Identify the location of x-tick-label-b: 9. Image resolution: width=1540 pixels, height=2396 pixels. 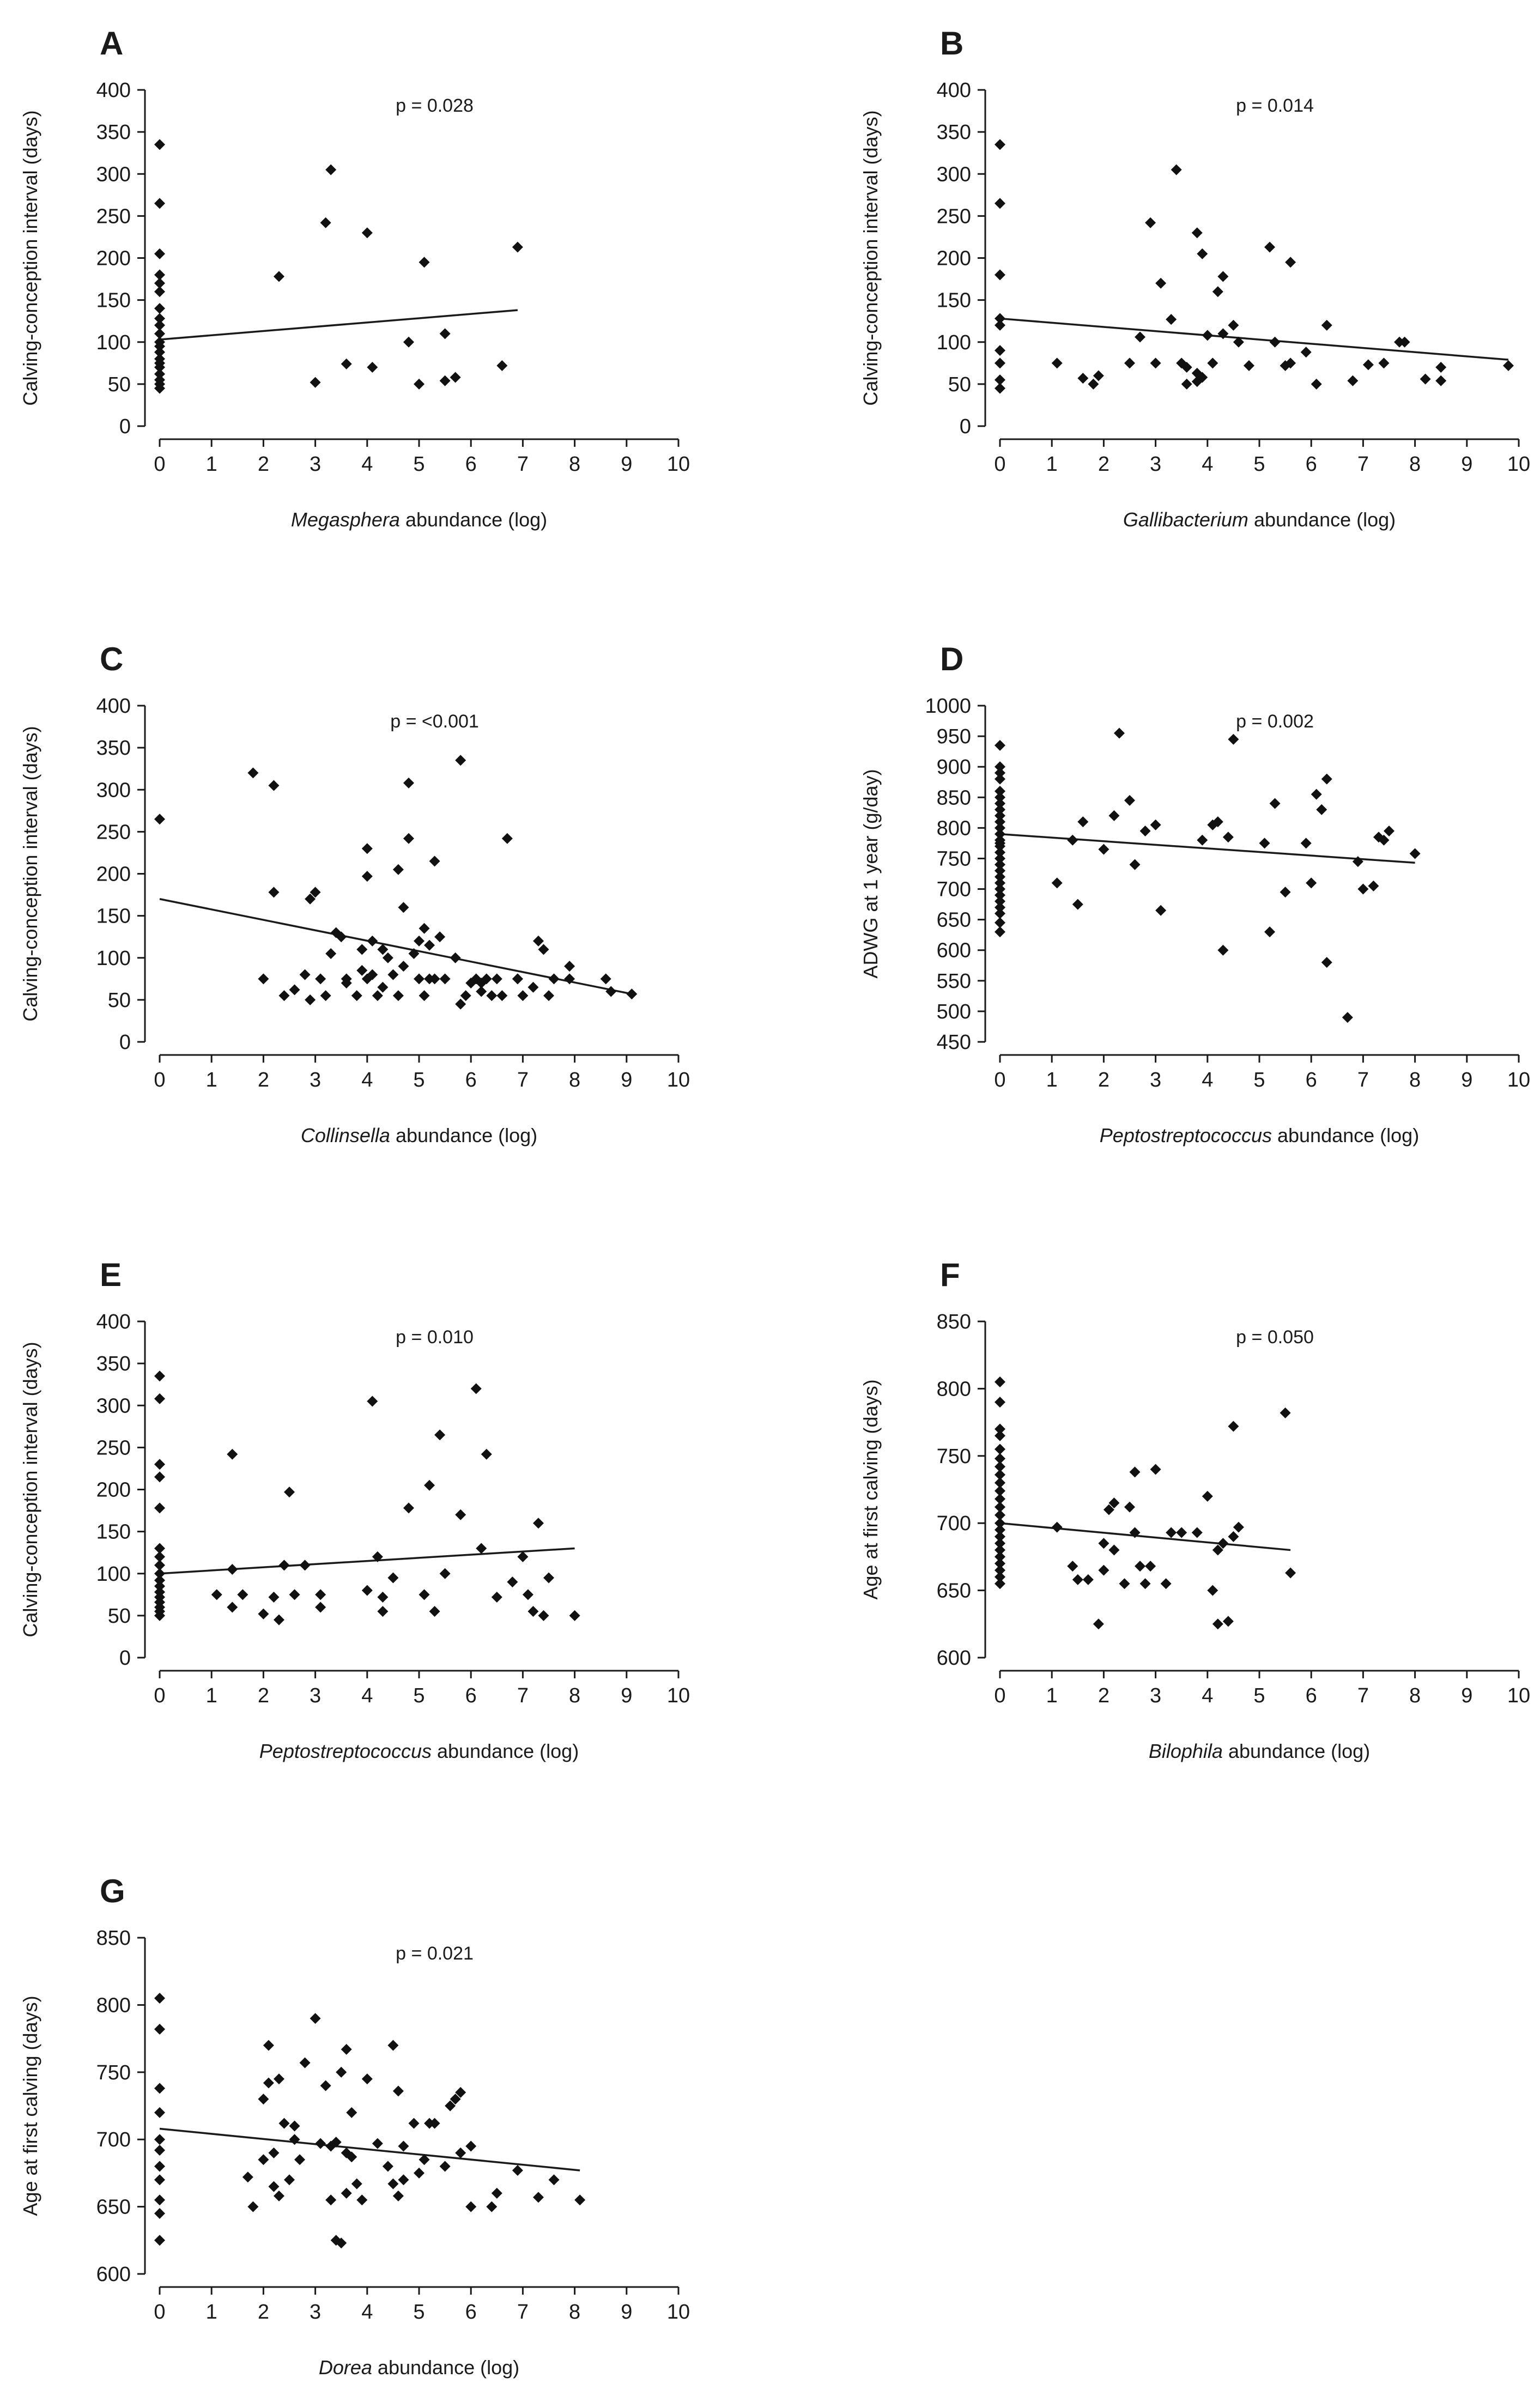
(1467, 464).